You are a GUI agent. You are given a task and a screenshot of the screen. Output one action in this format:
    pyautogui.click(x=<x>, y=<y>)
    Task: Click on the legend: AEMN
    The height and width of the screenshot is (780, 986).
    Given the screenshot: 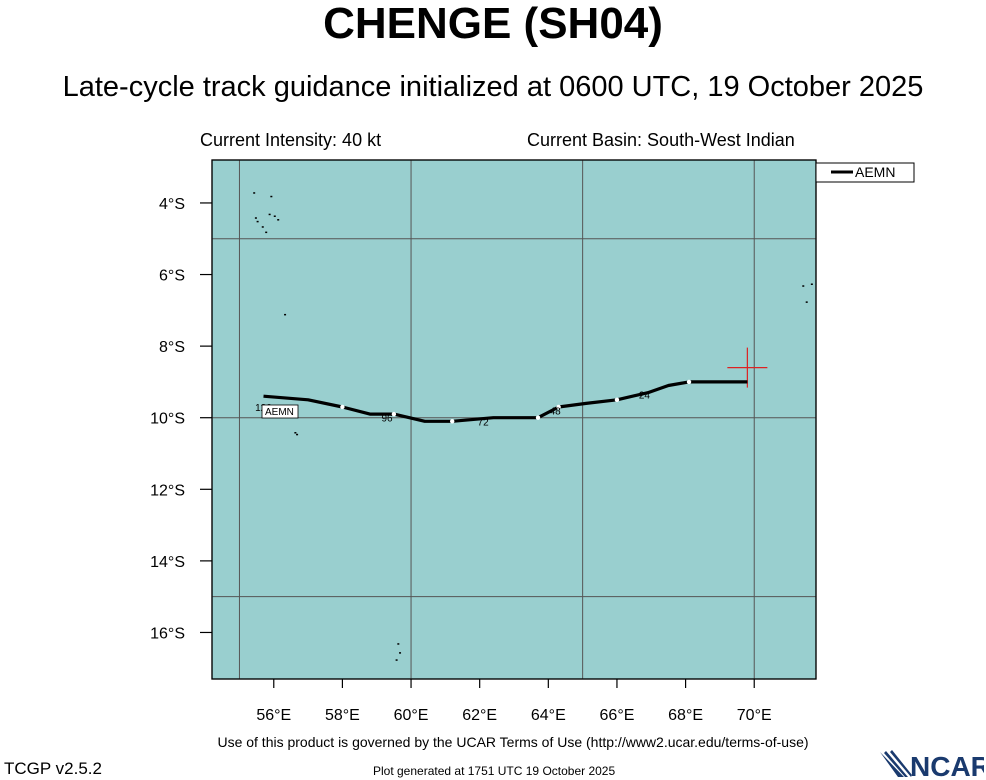 What is the action you would take?
    pyautogui.click(x=865, y=172)
    